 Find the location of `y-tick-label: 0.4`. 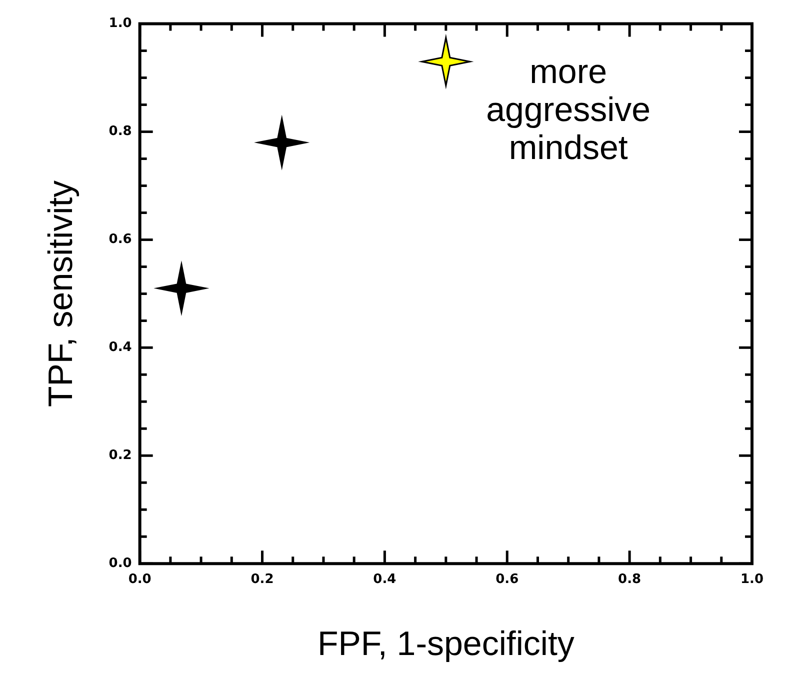

y-tick-label: 0.4 is located at coordinates (120, 348).